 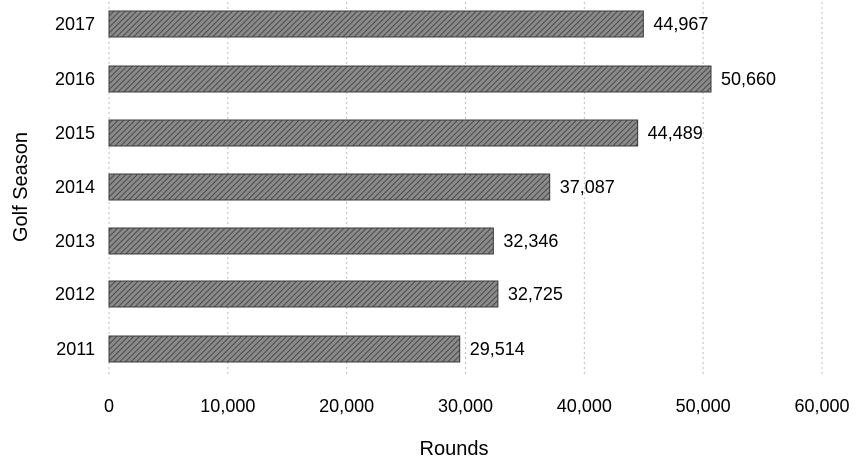 I want to click on x-tick-label: 0, so click(x=109, y=406).